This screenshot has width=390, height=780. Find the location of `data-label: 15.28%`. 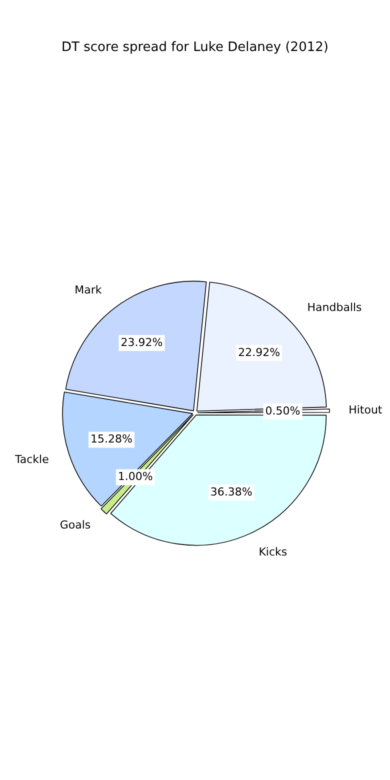

data-label: 15.28% is located at coordinates (111, 439).